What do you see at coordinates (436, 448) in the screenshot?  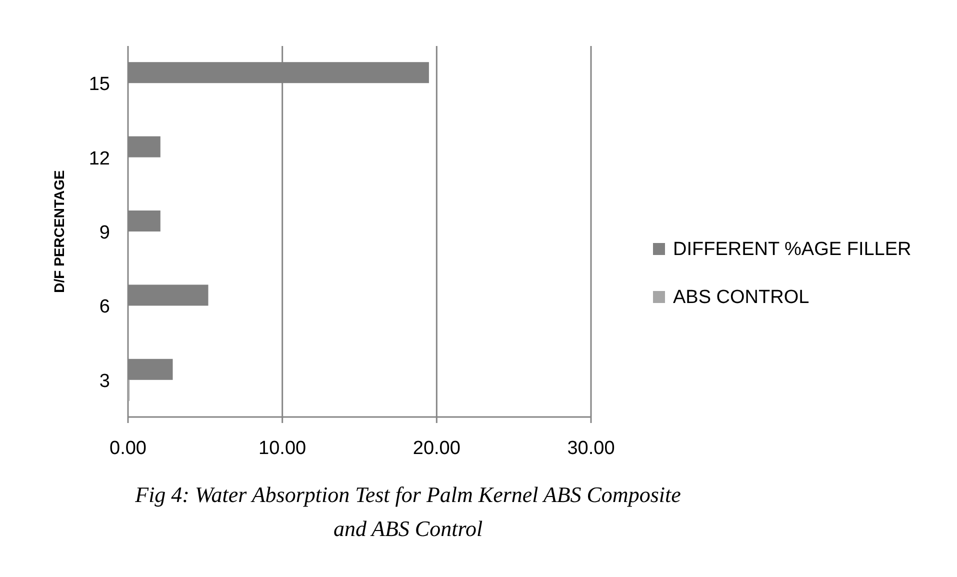 I see `x-tick-label: 20.00` at bounding box center [436, 448].